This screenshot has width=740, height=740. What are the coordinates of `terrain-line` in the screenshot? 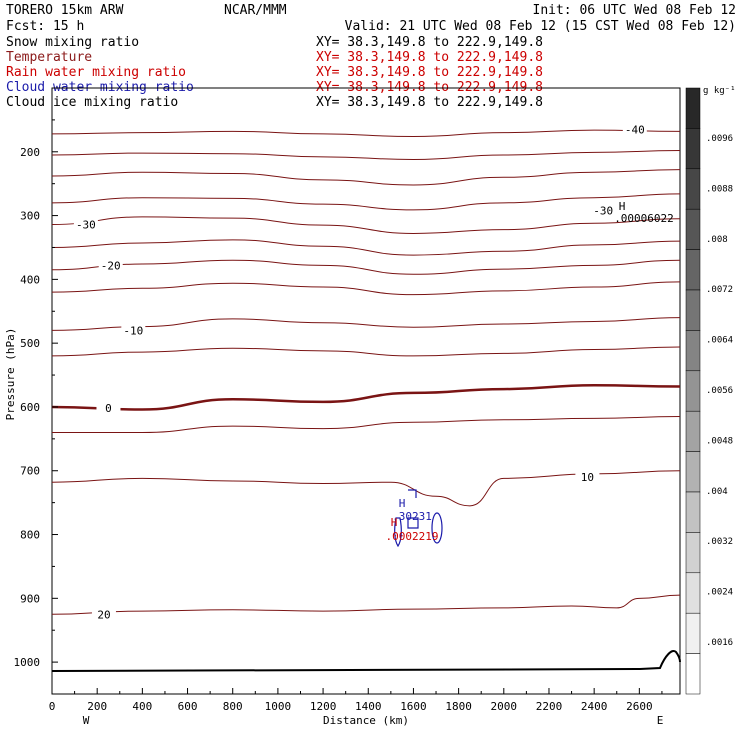 It's located at (366, 661).